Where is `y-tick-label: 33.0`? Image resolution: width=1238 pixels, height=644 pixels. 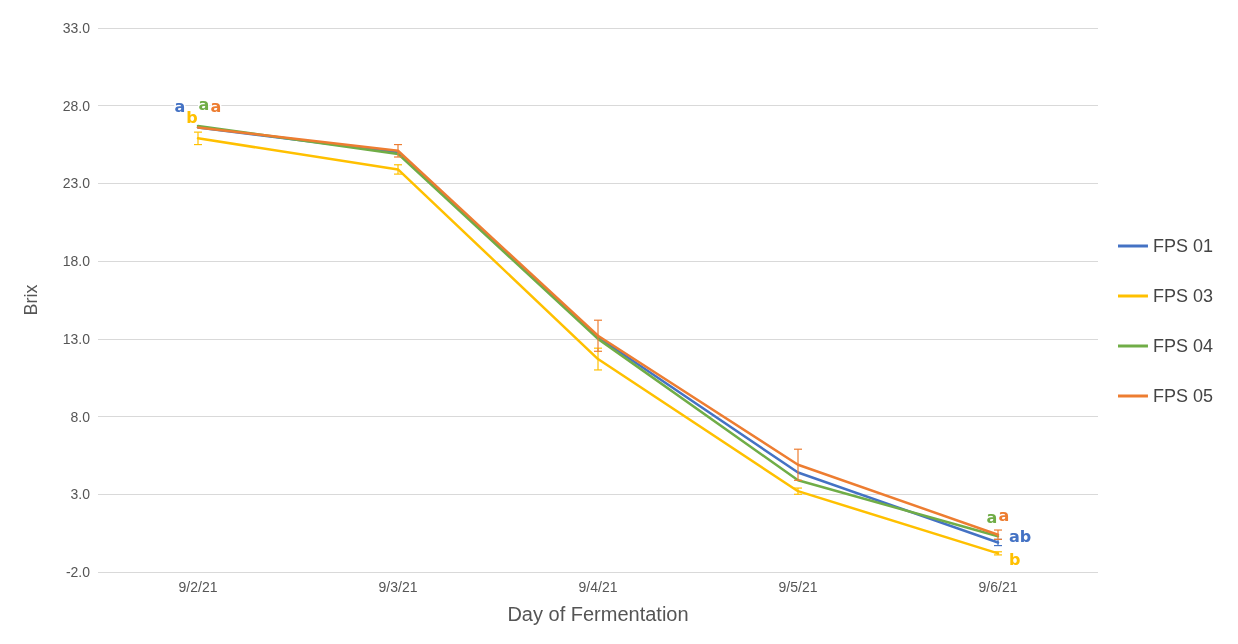
y-tick-label: 33.0 is located at coordinates (76, 28).